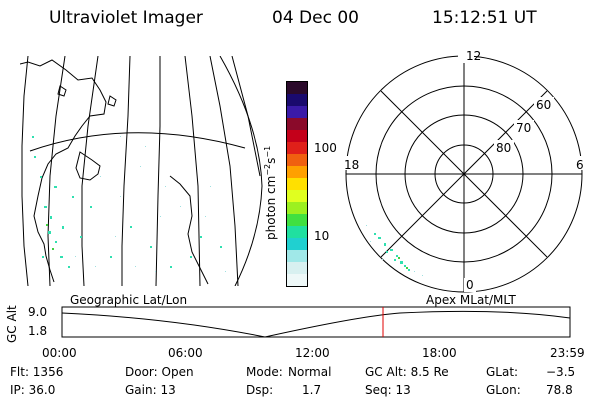  What do you see at coordinates (129, 204) in the screenshot?
I see `aurora-emission-points` at bounding box center [129, 204].